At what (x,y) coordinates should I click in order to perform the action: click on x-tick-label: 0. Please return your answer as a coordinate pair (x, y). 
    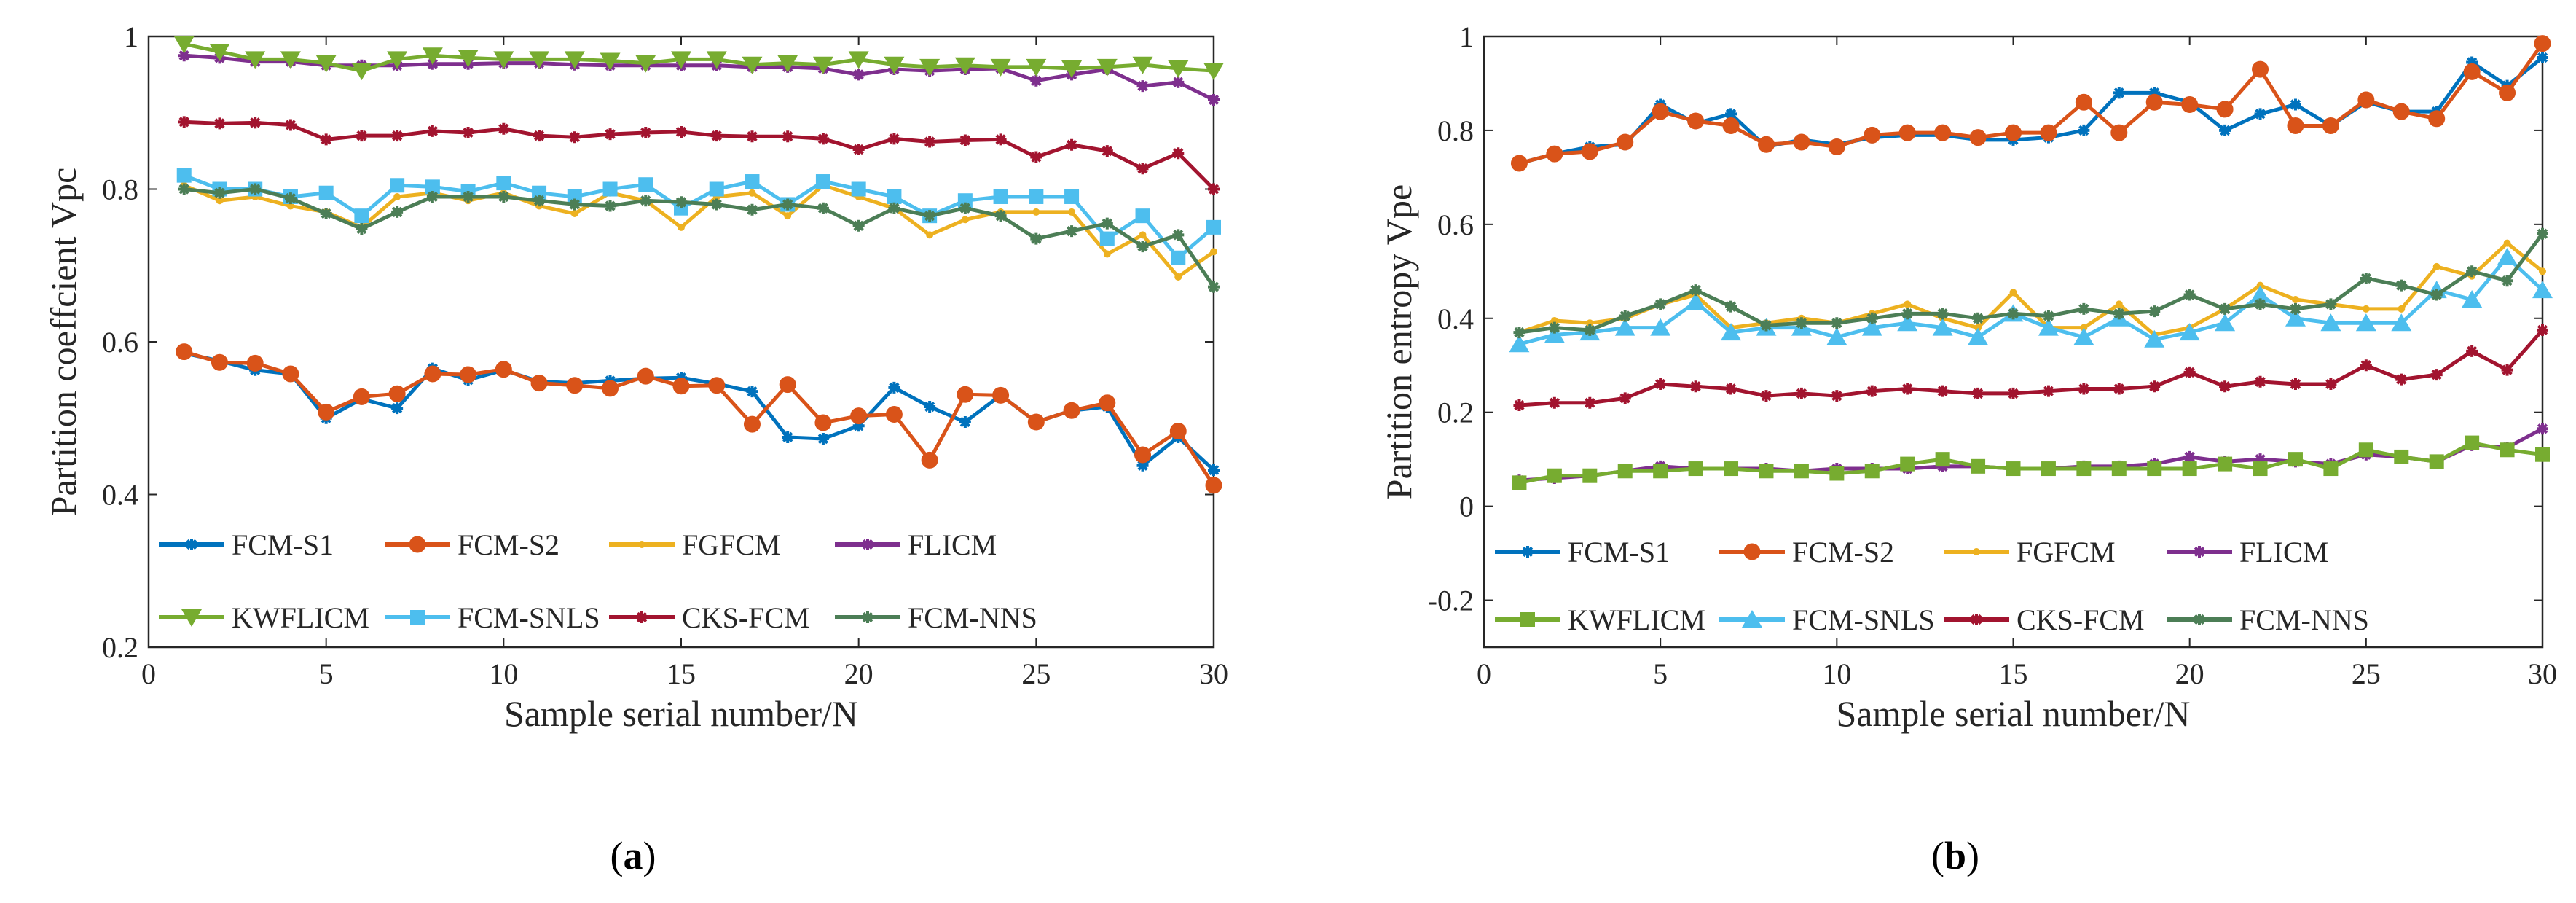
    Looking at the image, I should click on (1484, 673).